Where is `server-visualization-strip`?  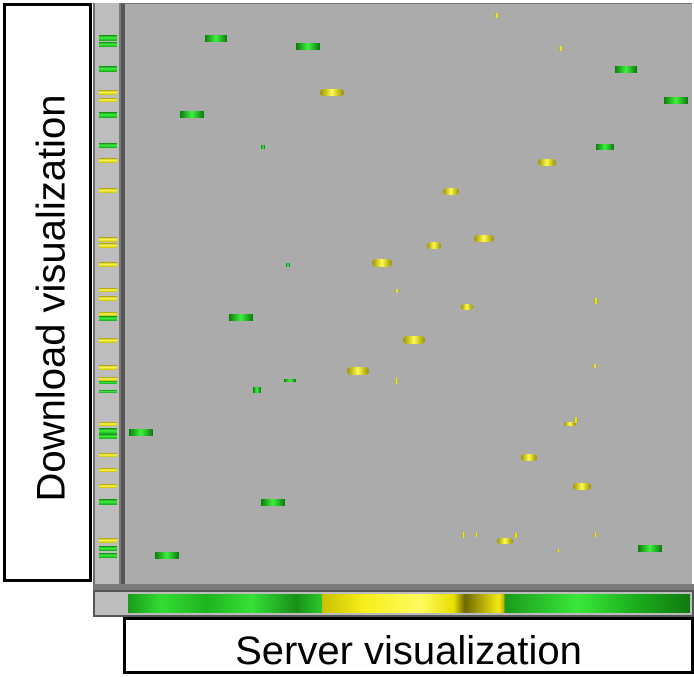
server-visualization-strip is located at coordinates (393, 603).